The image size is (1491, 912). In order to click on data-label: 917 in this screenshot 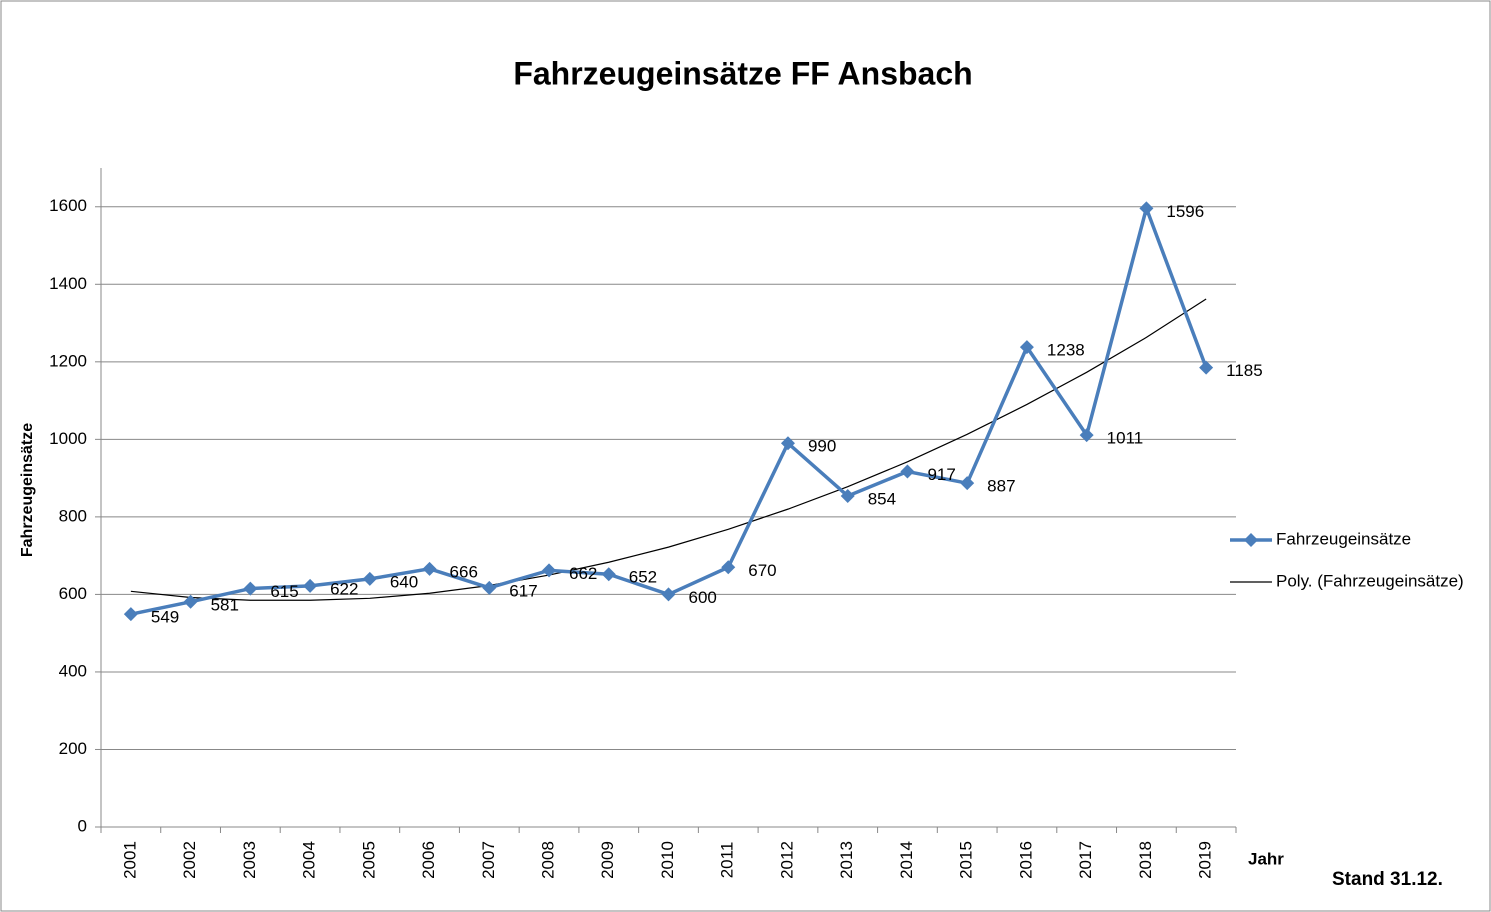, I will do `click(941, 474)`.